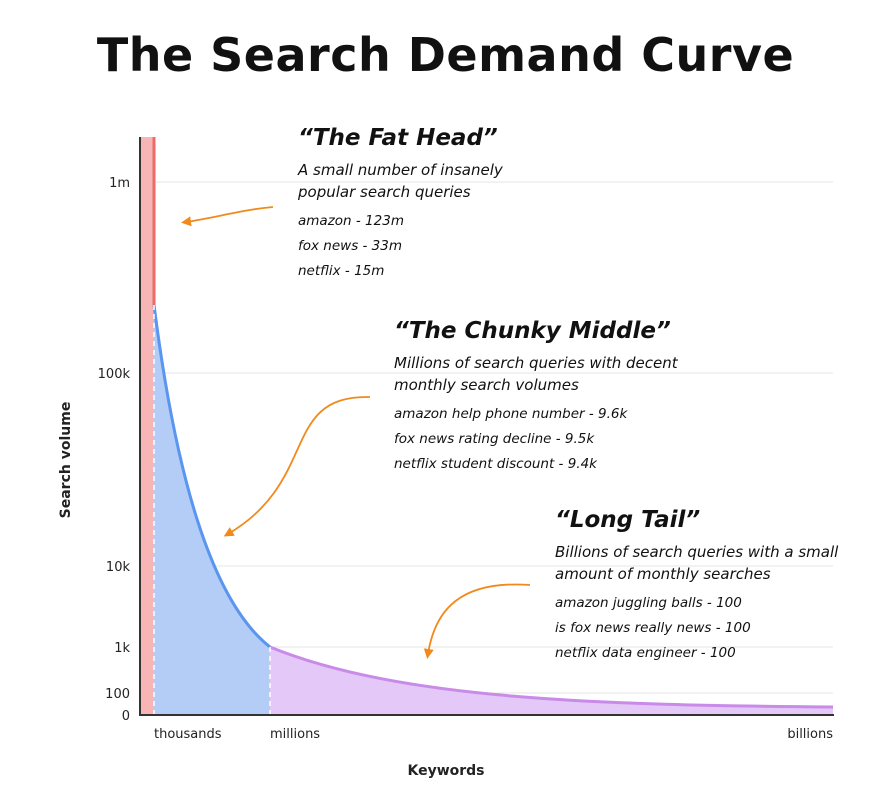 The height and width of the screenshot is (791, 891). Describe the element at coordinates (645, 653) in the screenshot. I see `annotation-example: netflix data engineer - 100` at that location.